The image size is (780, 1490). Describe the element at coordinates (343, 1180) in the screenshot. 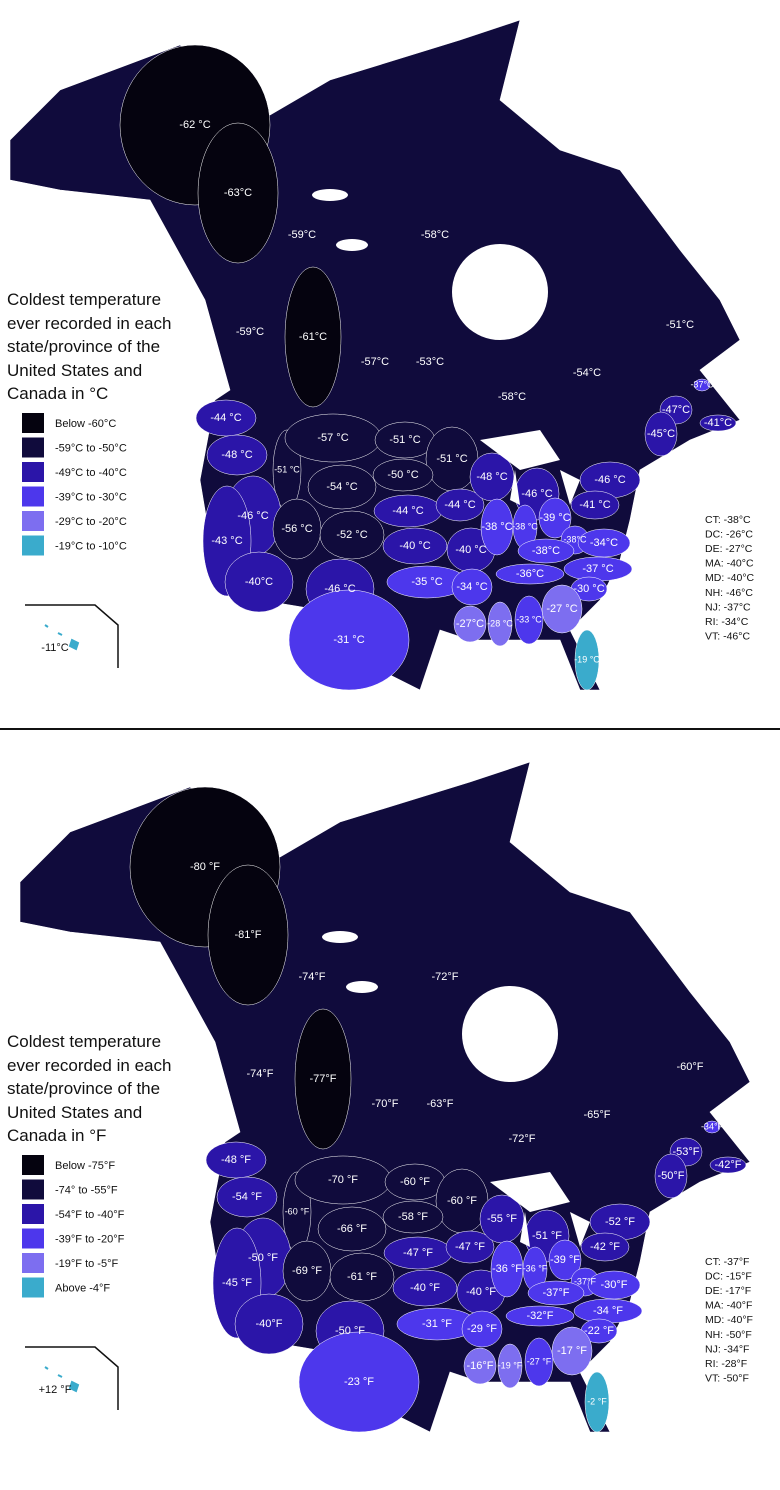

I see `region-label: -70 °F` at that location.